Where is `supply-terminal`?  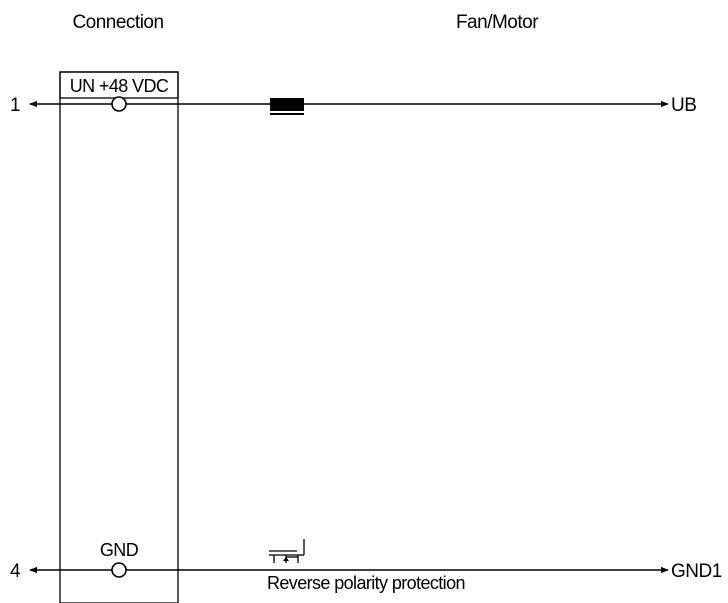 supply-terminal is located at coordinates (119, 104).